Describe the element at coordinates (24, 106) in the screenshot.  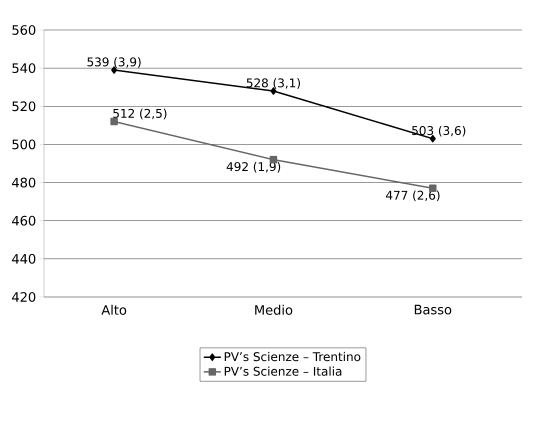
I see `y-tick-label: 520` at that location.